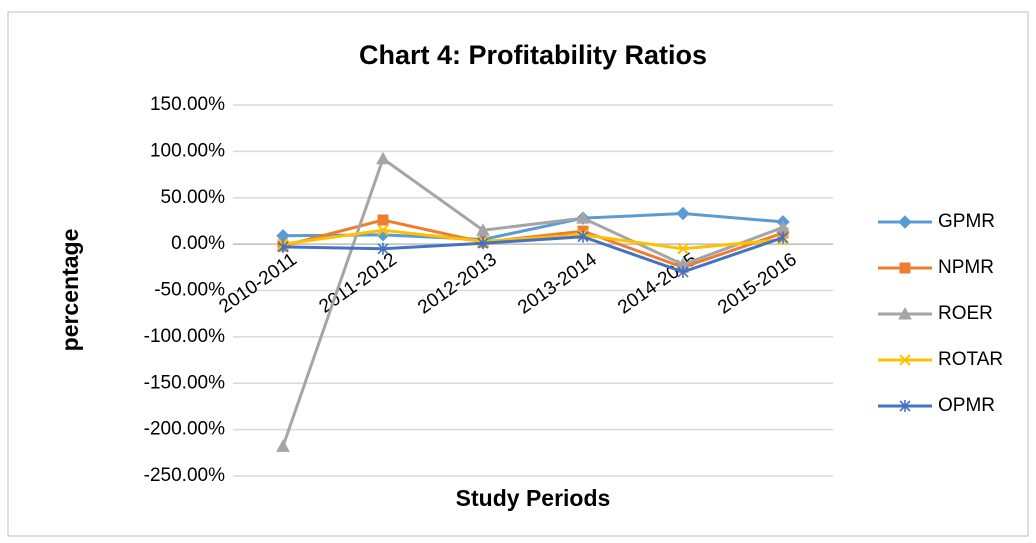  What do you see at coordinates (184, 429) in the screenshot?
I see `y-tick-label: -200.00%` at bounding box center [184, 429].